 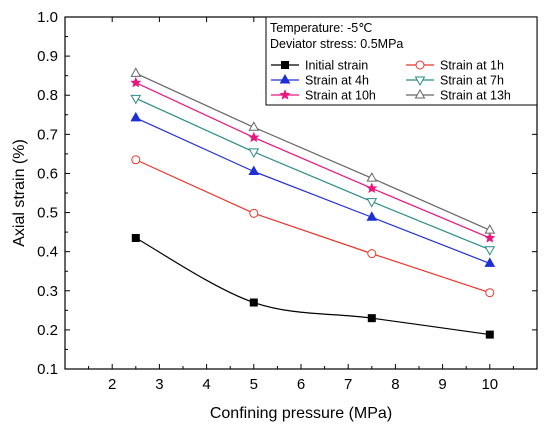 I want to click on y-tick-label: 0.4, so click(x=47, y=252).